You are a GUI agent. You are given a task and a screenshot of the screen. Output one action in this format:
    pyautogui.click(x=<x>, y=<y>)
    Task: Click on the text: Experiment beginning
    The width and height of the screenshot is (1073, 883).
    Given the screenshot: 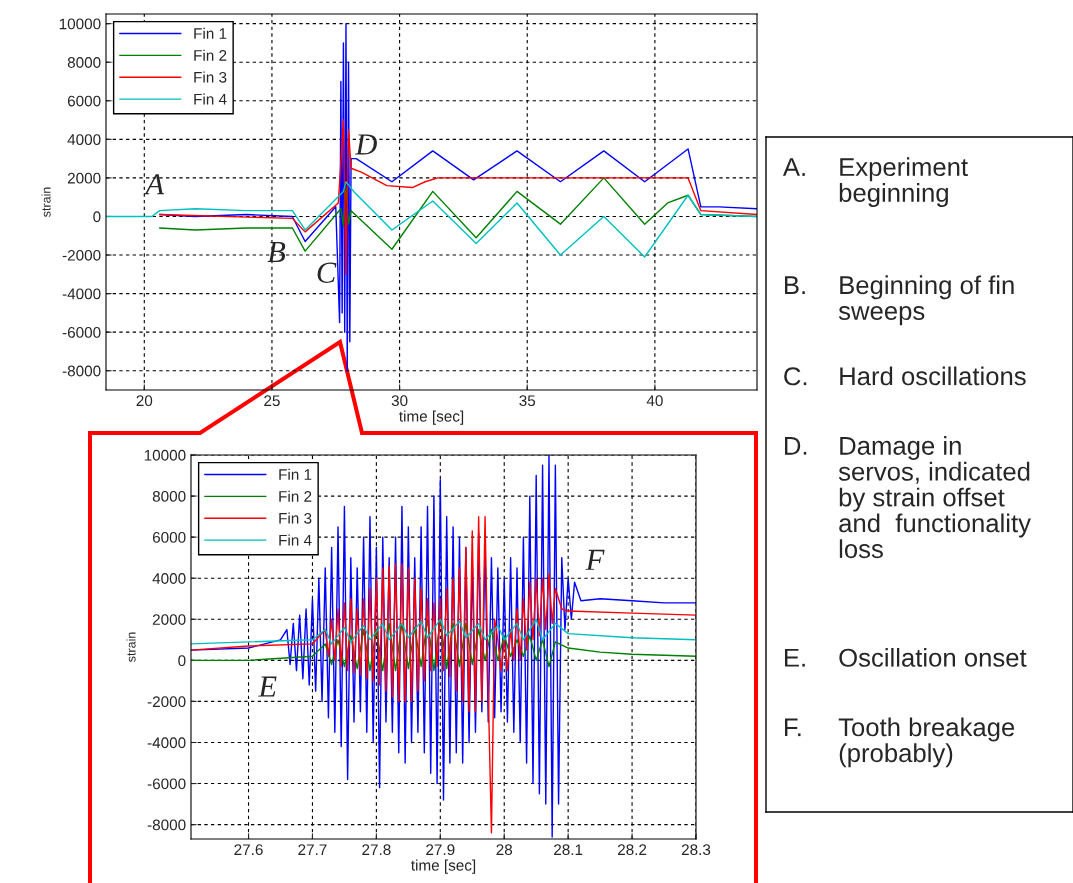 What is the action you would take?
    pyautogui.click(x=903, y=182)
    